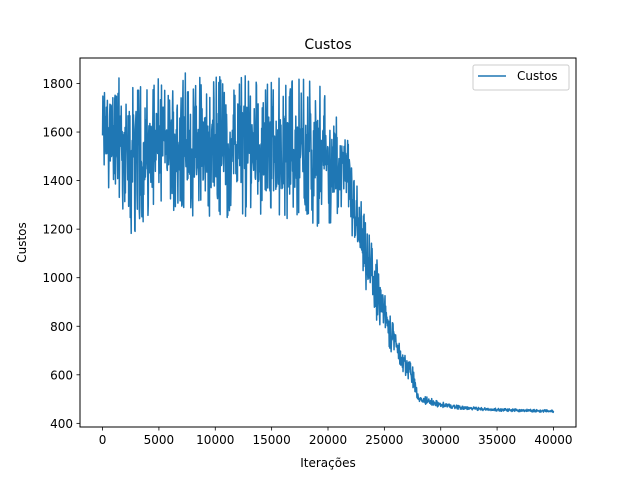 Image resolution: width=640 pixels, height=480 pixels. I want to click on y-tick-label: 800, so click(61, 327).